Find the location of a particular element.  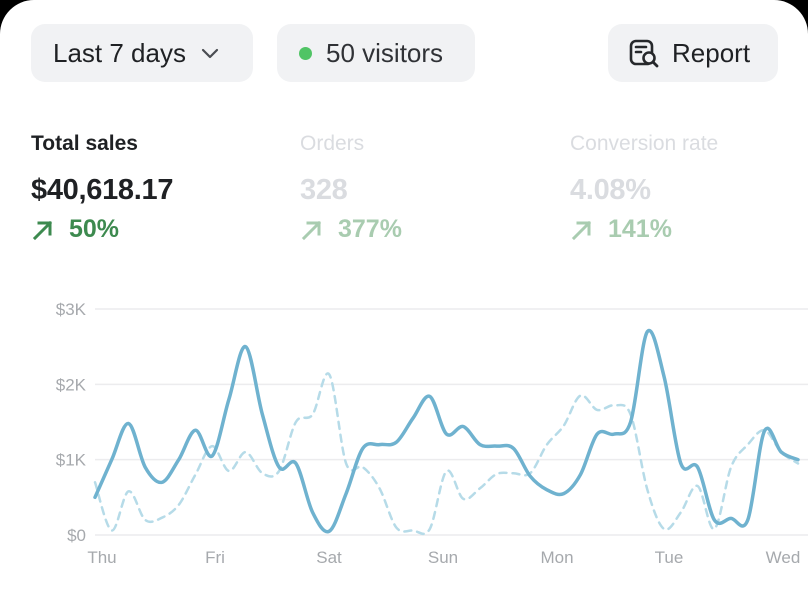

date-range-label: Last 7 days is located at coordinates (119, 52).